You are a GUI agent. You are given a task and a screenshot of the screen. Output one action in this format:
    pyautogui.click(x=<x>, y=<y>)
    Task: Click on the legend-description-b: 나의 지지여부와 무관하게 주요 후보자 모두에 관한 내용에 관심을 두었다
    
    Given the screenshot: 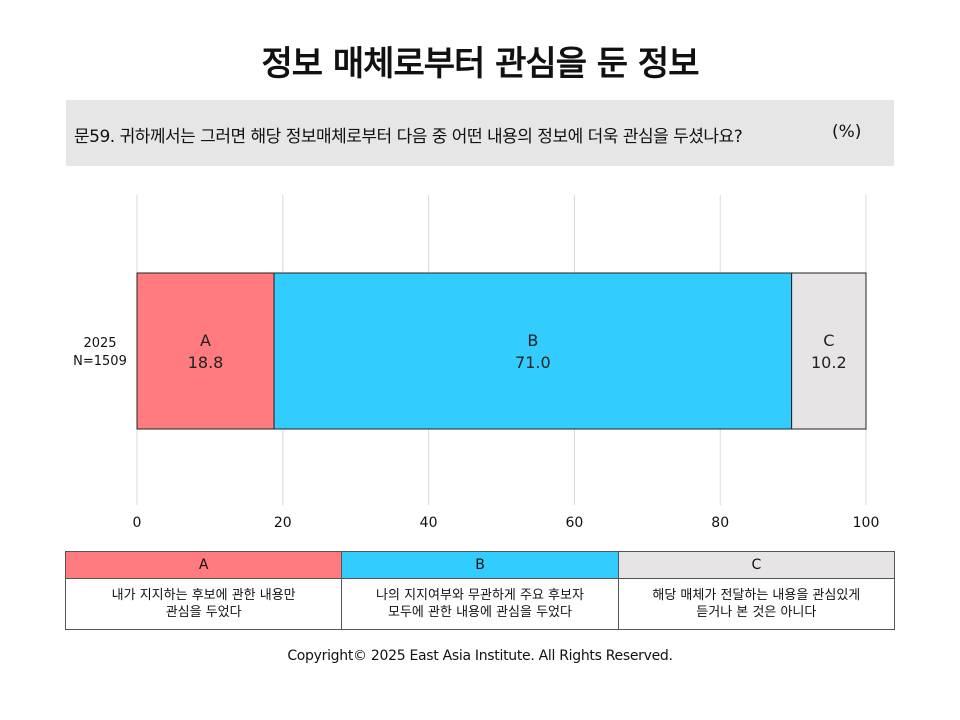 What is the action you would take?
    pyautogui.click(x=480, y=604)
    